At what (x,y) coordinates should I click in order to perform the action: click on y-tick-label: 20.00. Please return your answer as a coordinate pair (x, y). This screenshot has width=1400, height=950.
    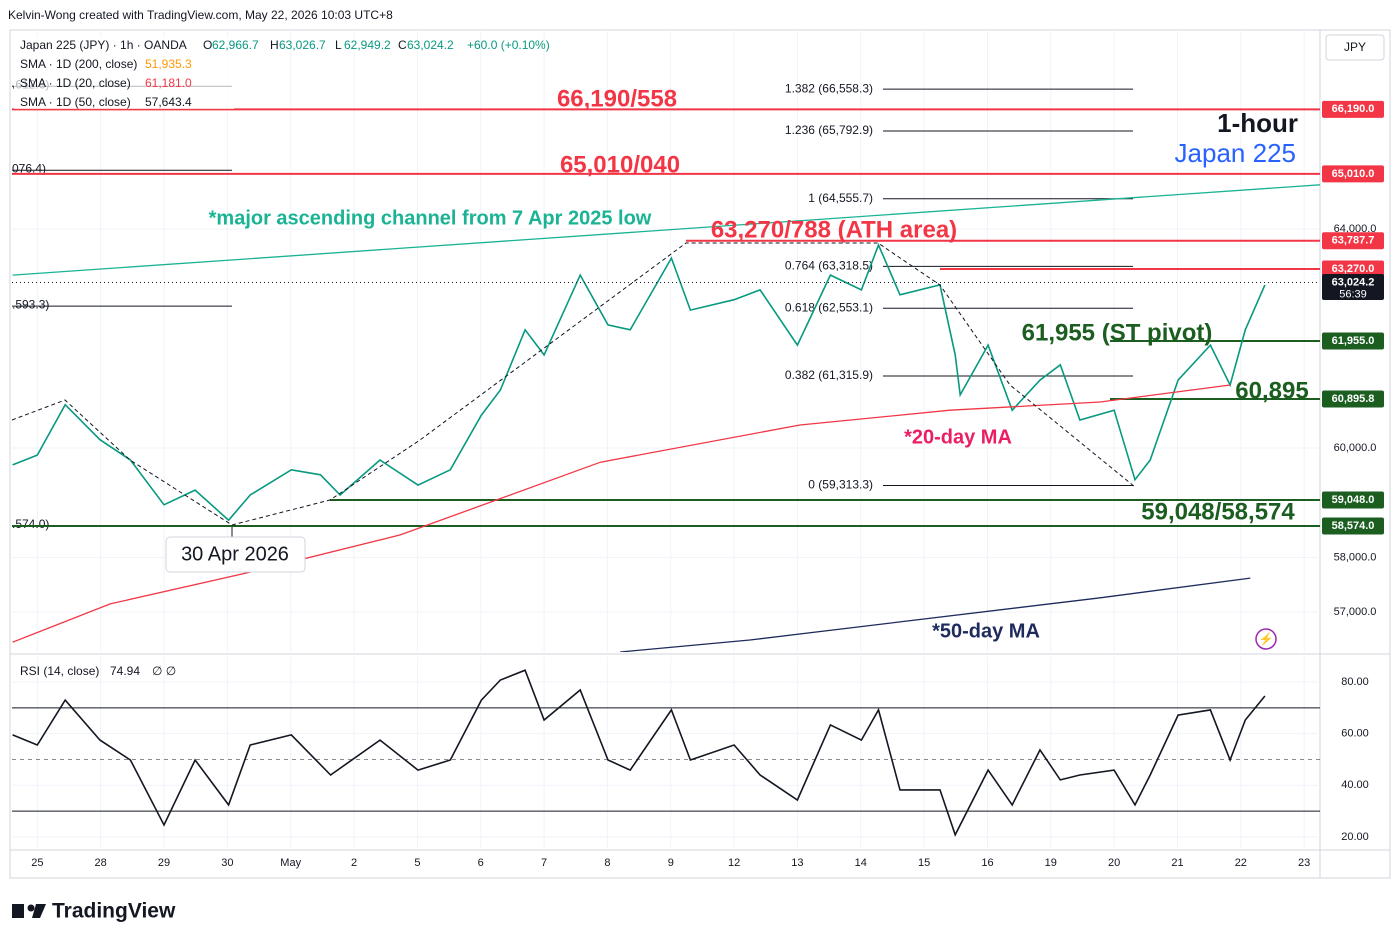
    Looking at the image, I should click on (1355, 837).